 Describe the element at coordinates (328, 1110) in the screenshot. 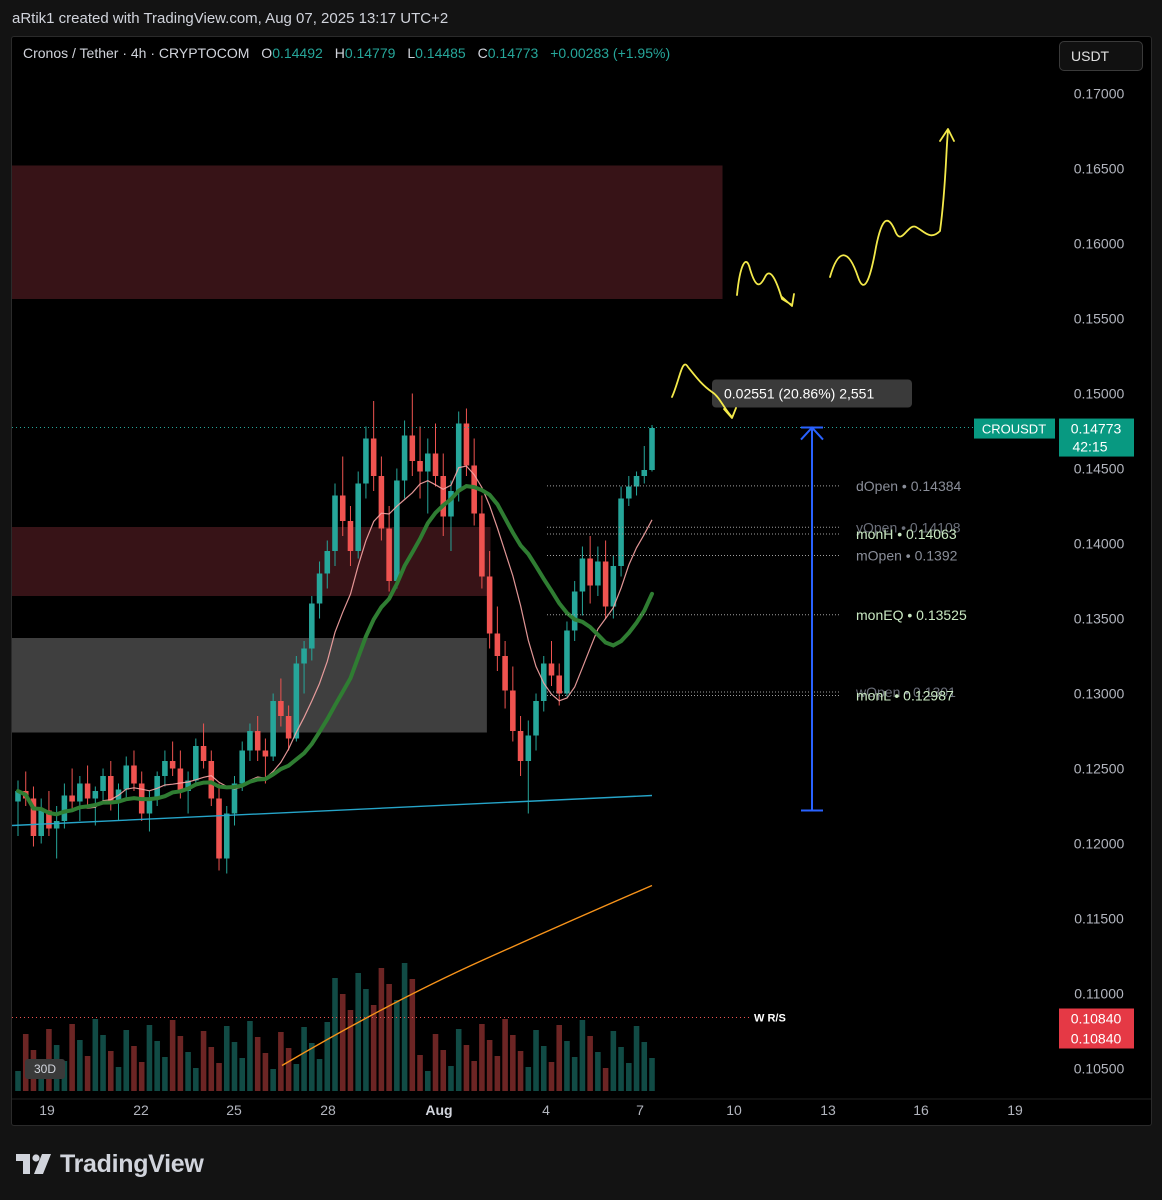

I see `x-tick-label: 28` at that location.